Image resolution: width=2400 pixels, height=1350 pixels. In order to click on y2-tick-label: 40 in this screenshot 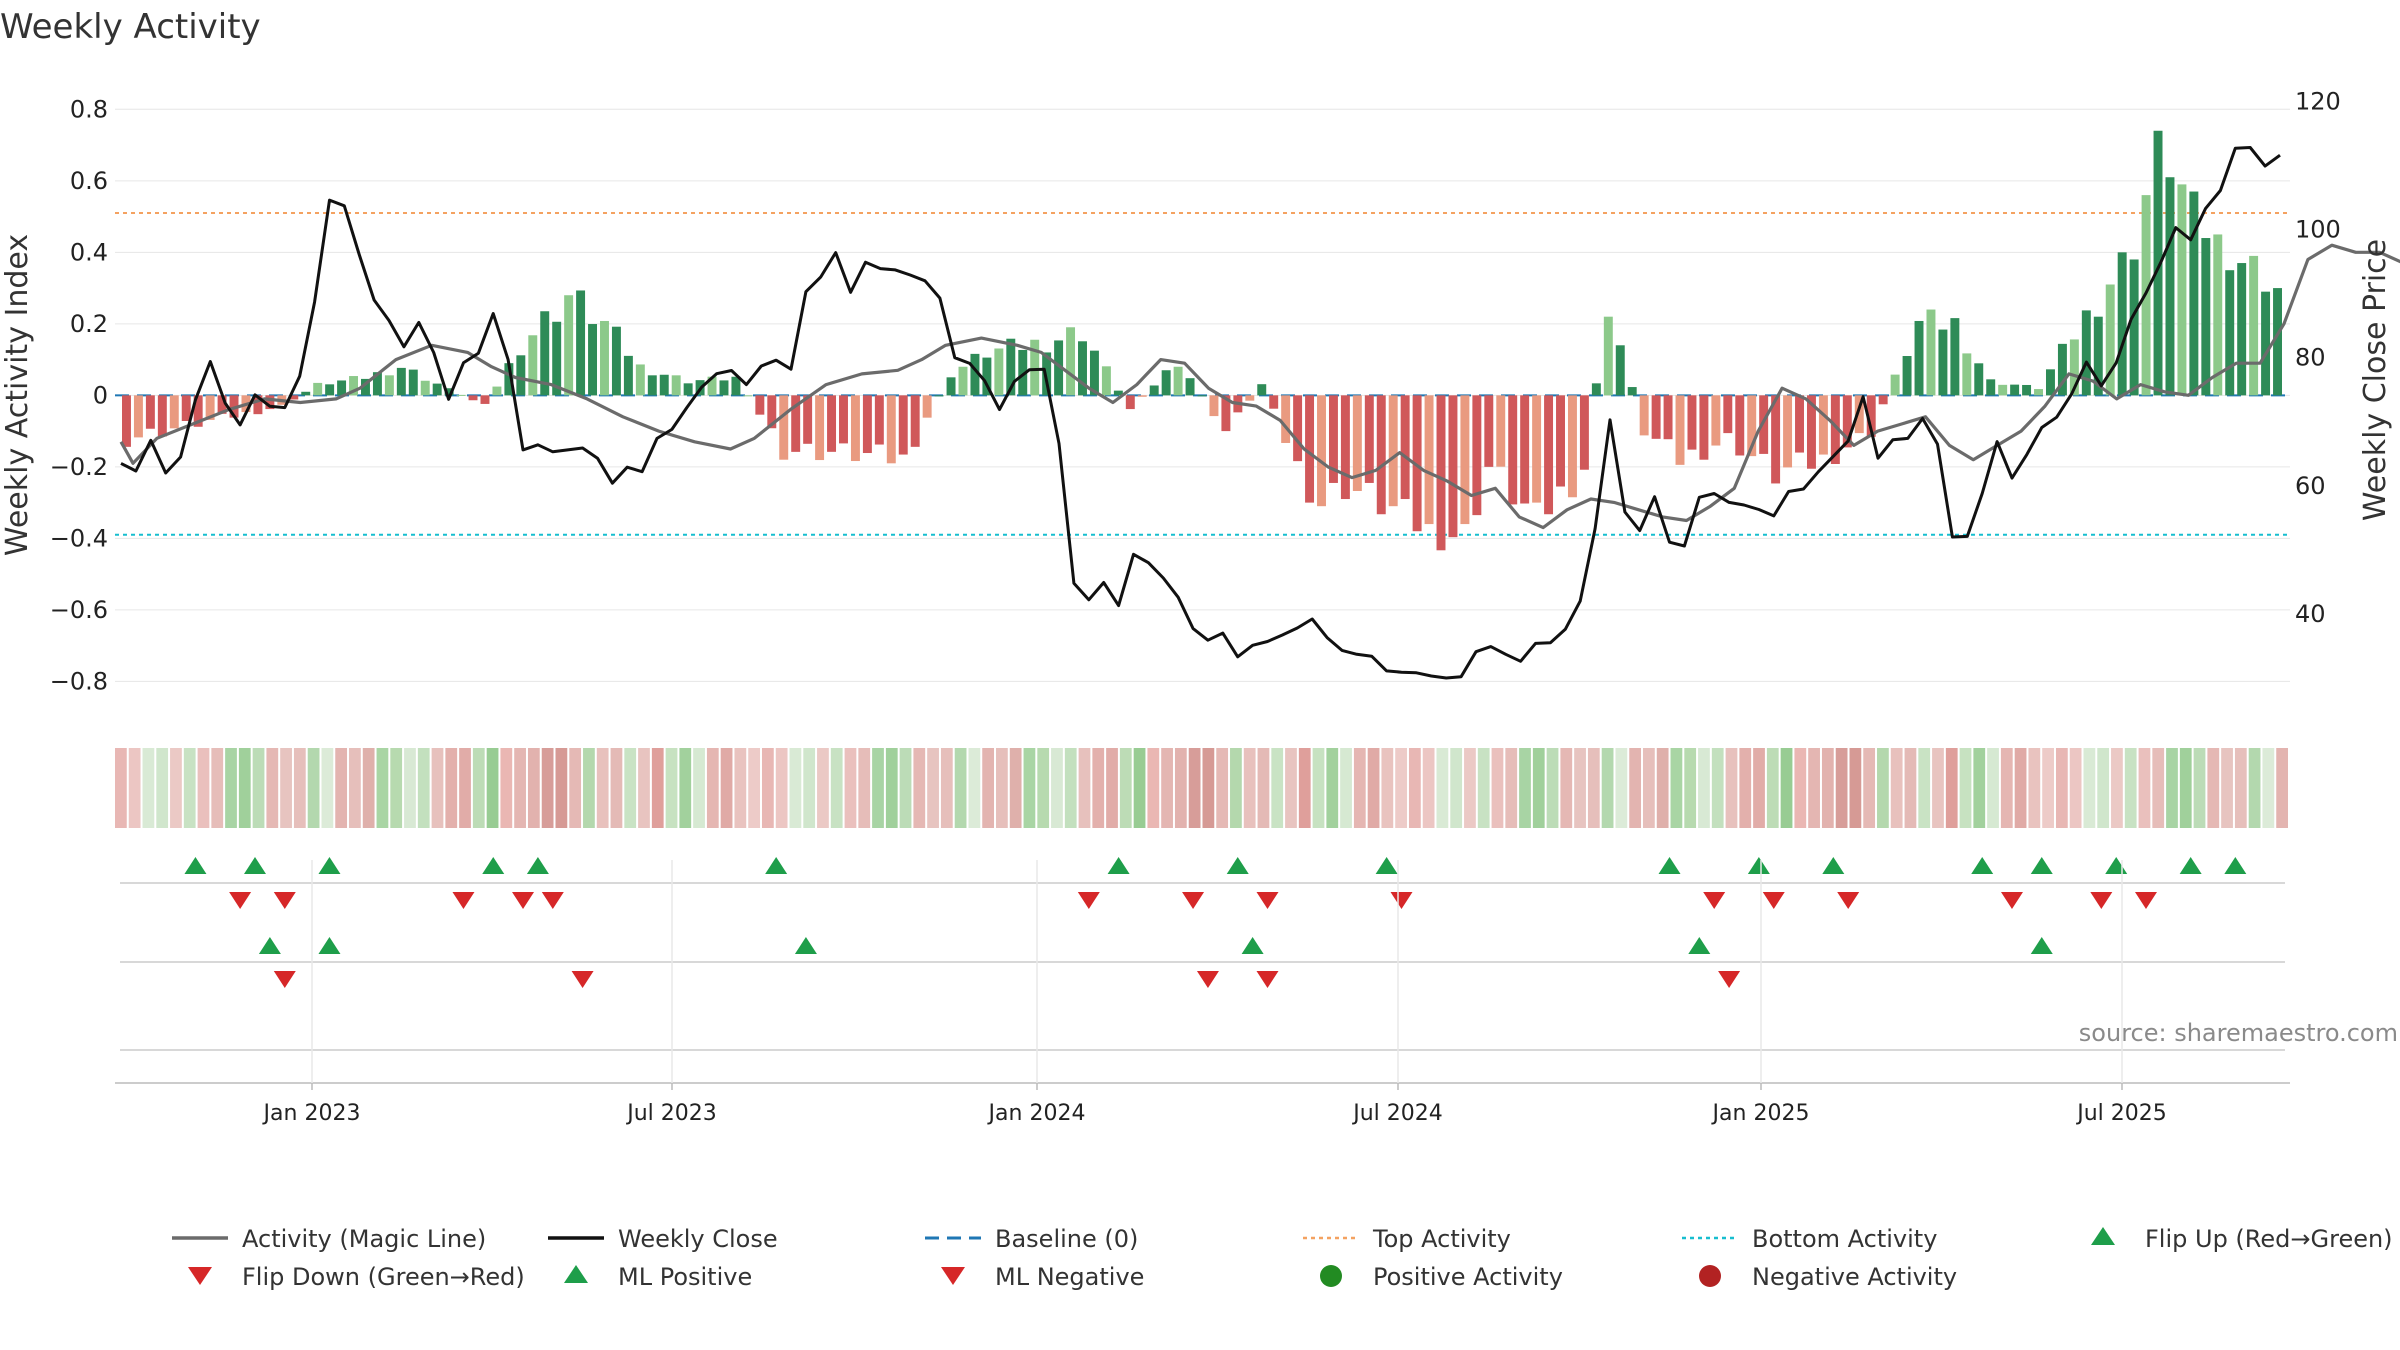, I will do `click(2310, 614)`.